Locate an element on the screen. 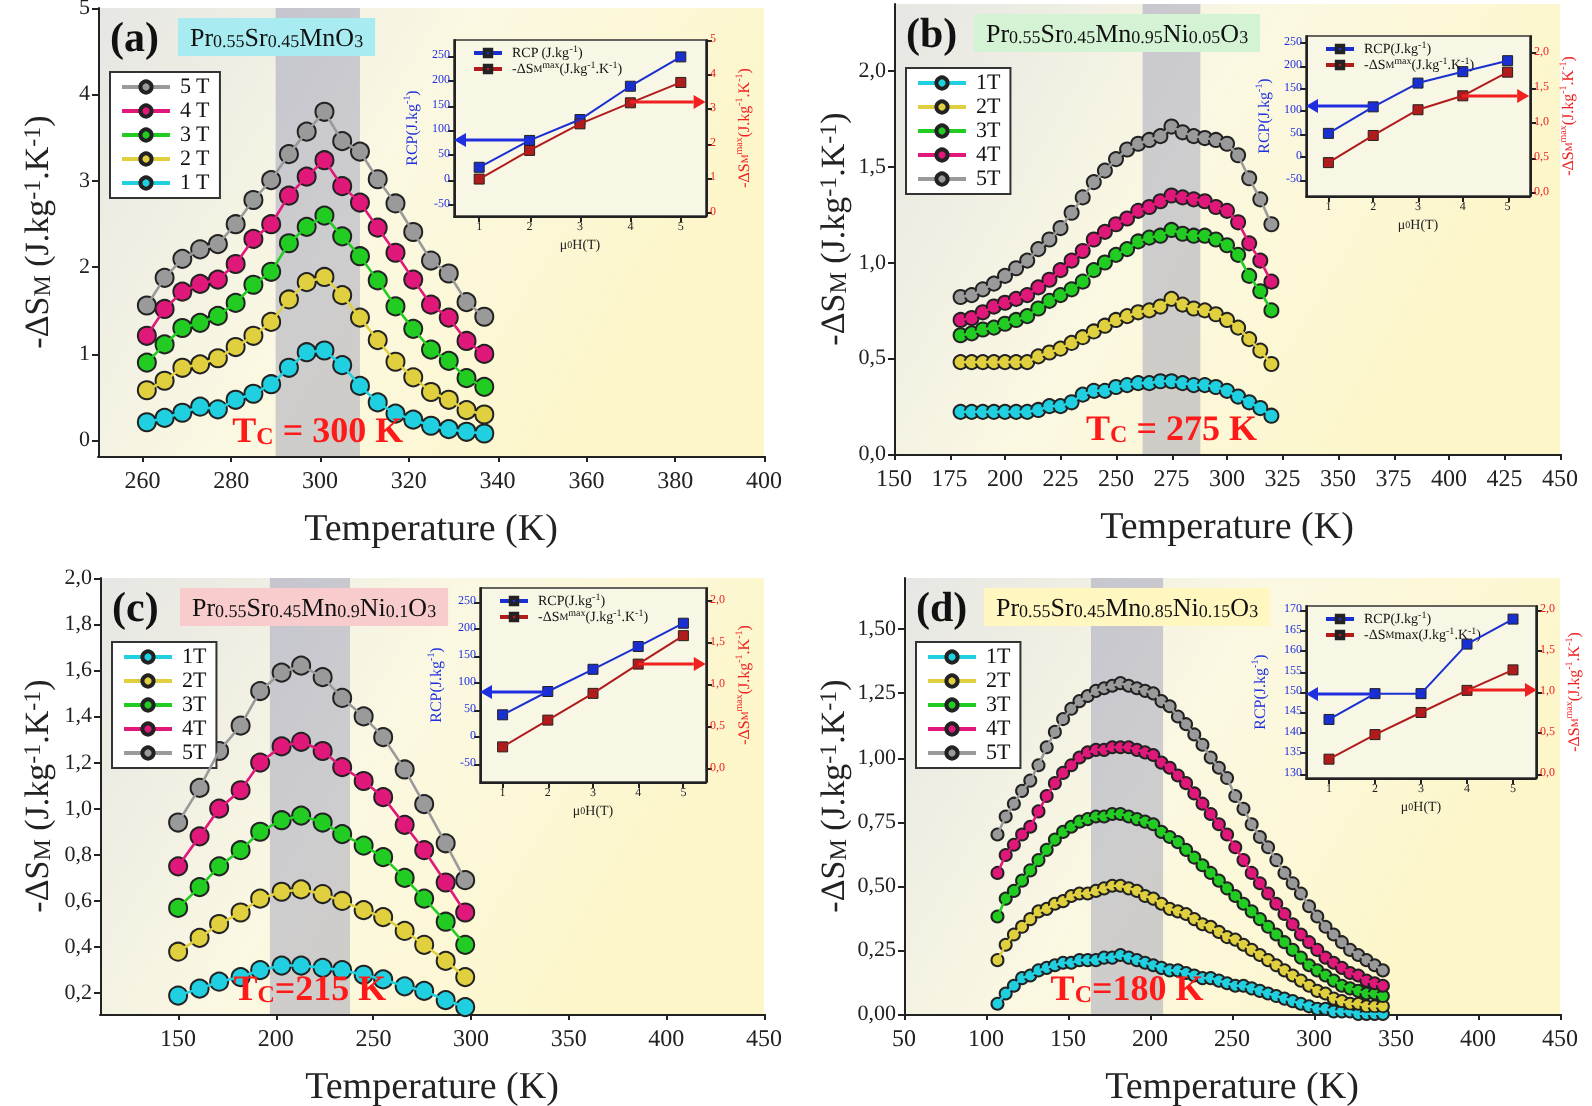 The height and width of the screenshot is (1106, 1592). x-tick-label: 340 is located at coordinates (497, 480).